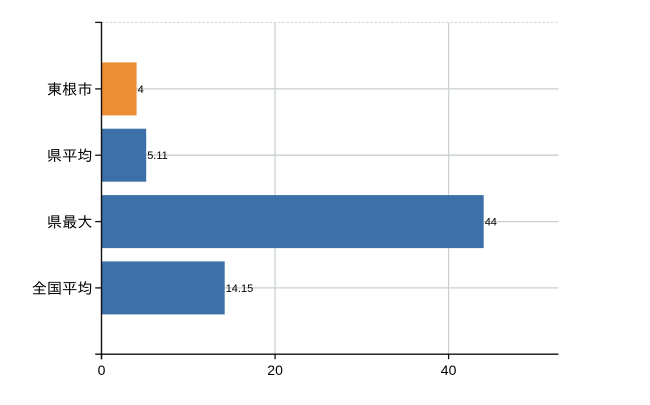  I want to click on svg-text: 44, so click(491, 223).